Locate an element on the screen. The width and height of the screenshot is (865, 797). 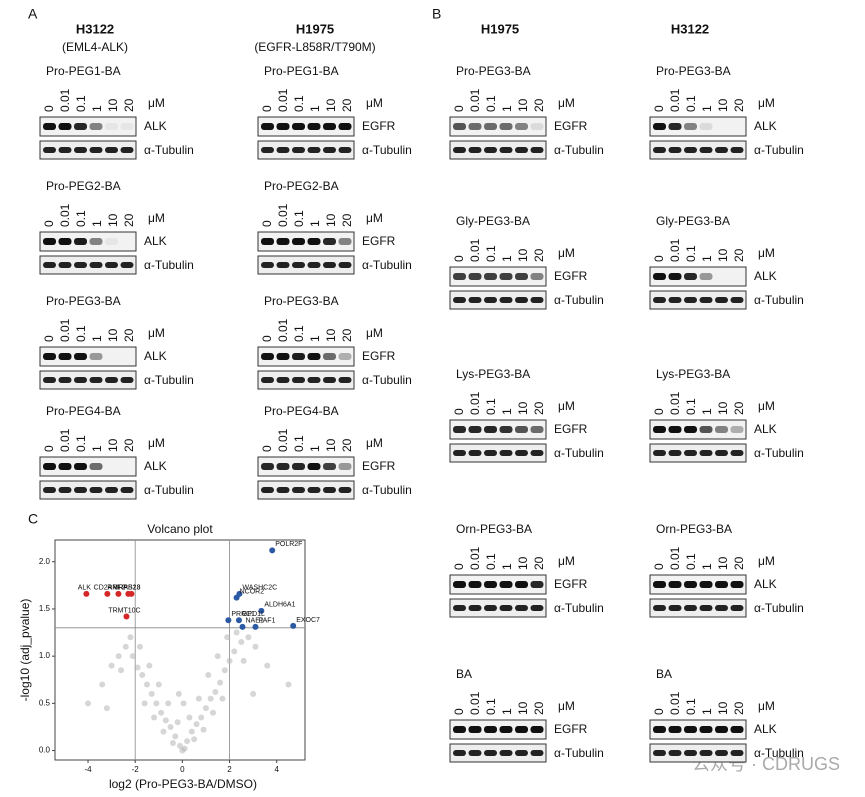
point-label: ALDH6A1 is located at coordinates (279, 605).